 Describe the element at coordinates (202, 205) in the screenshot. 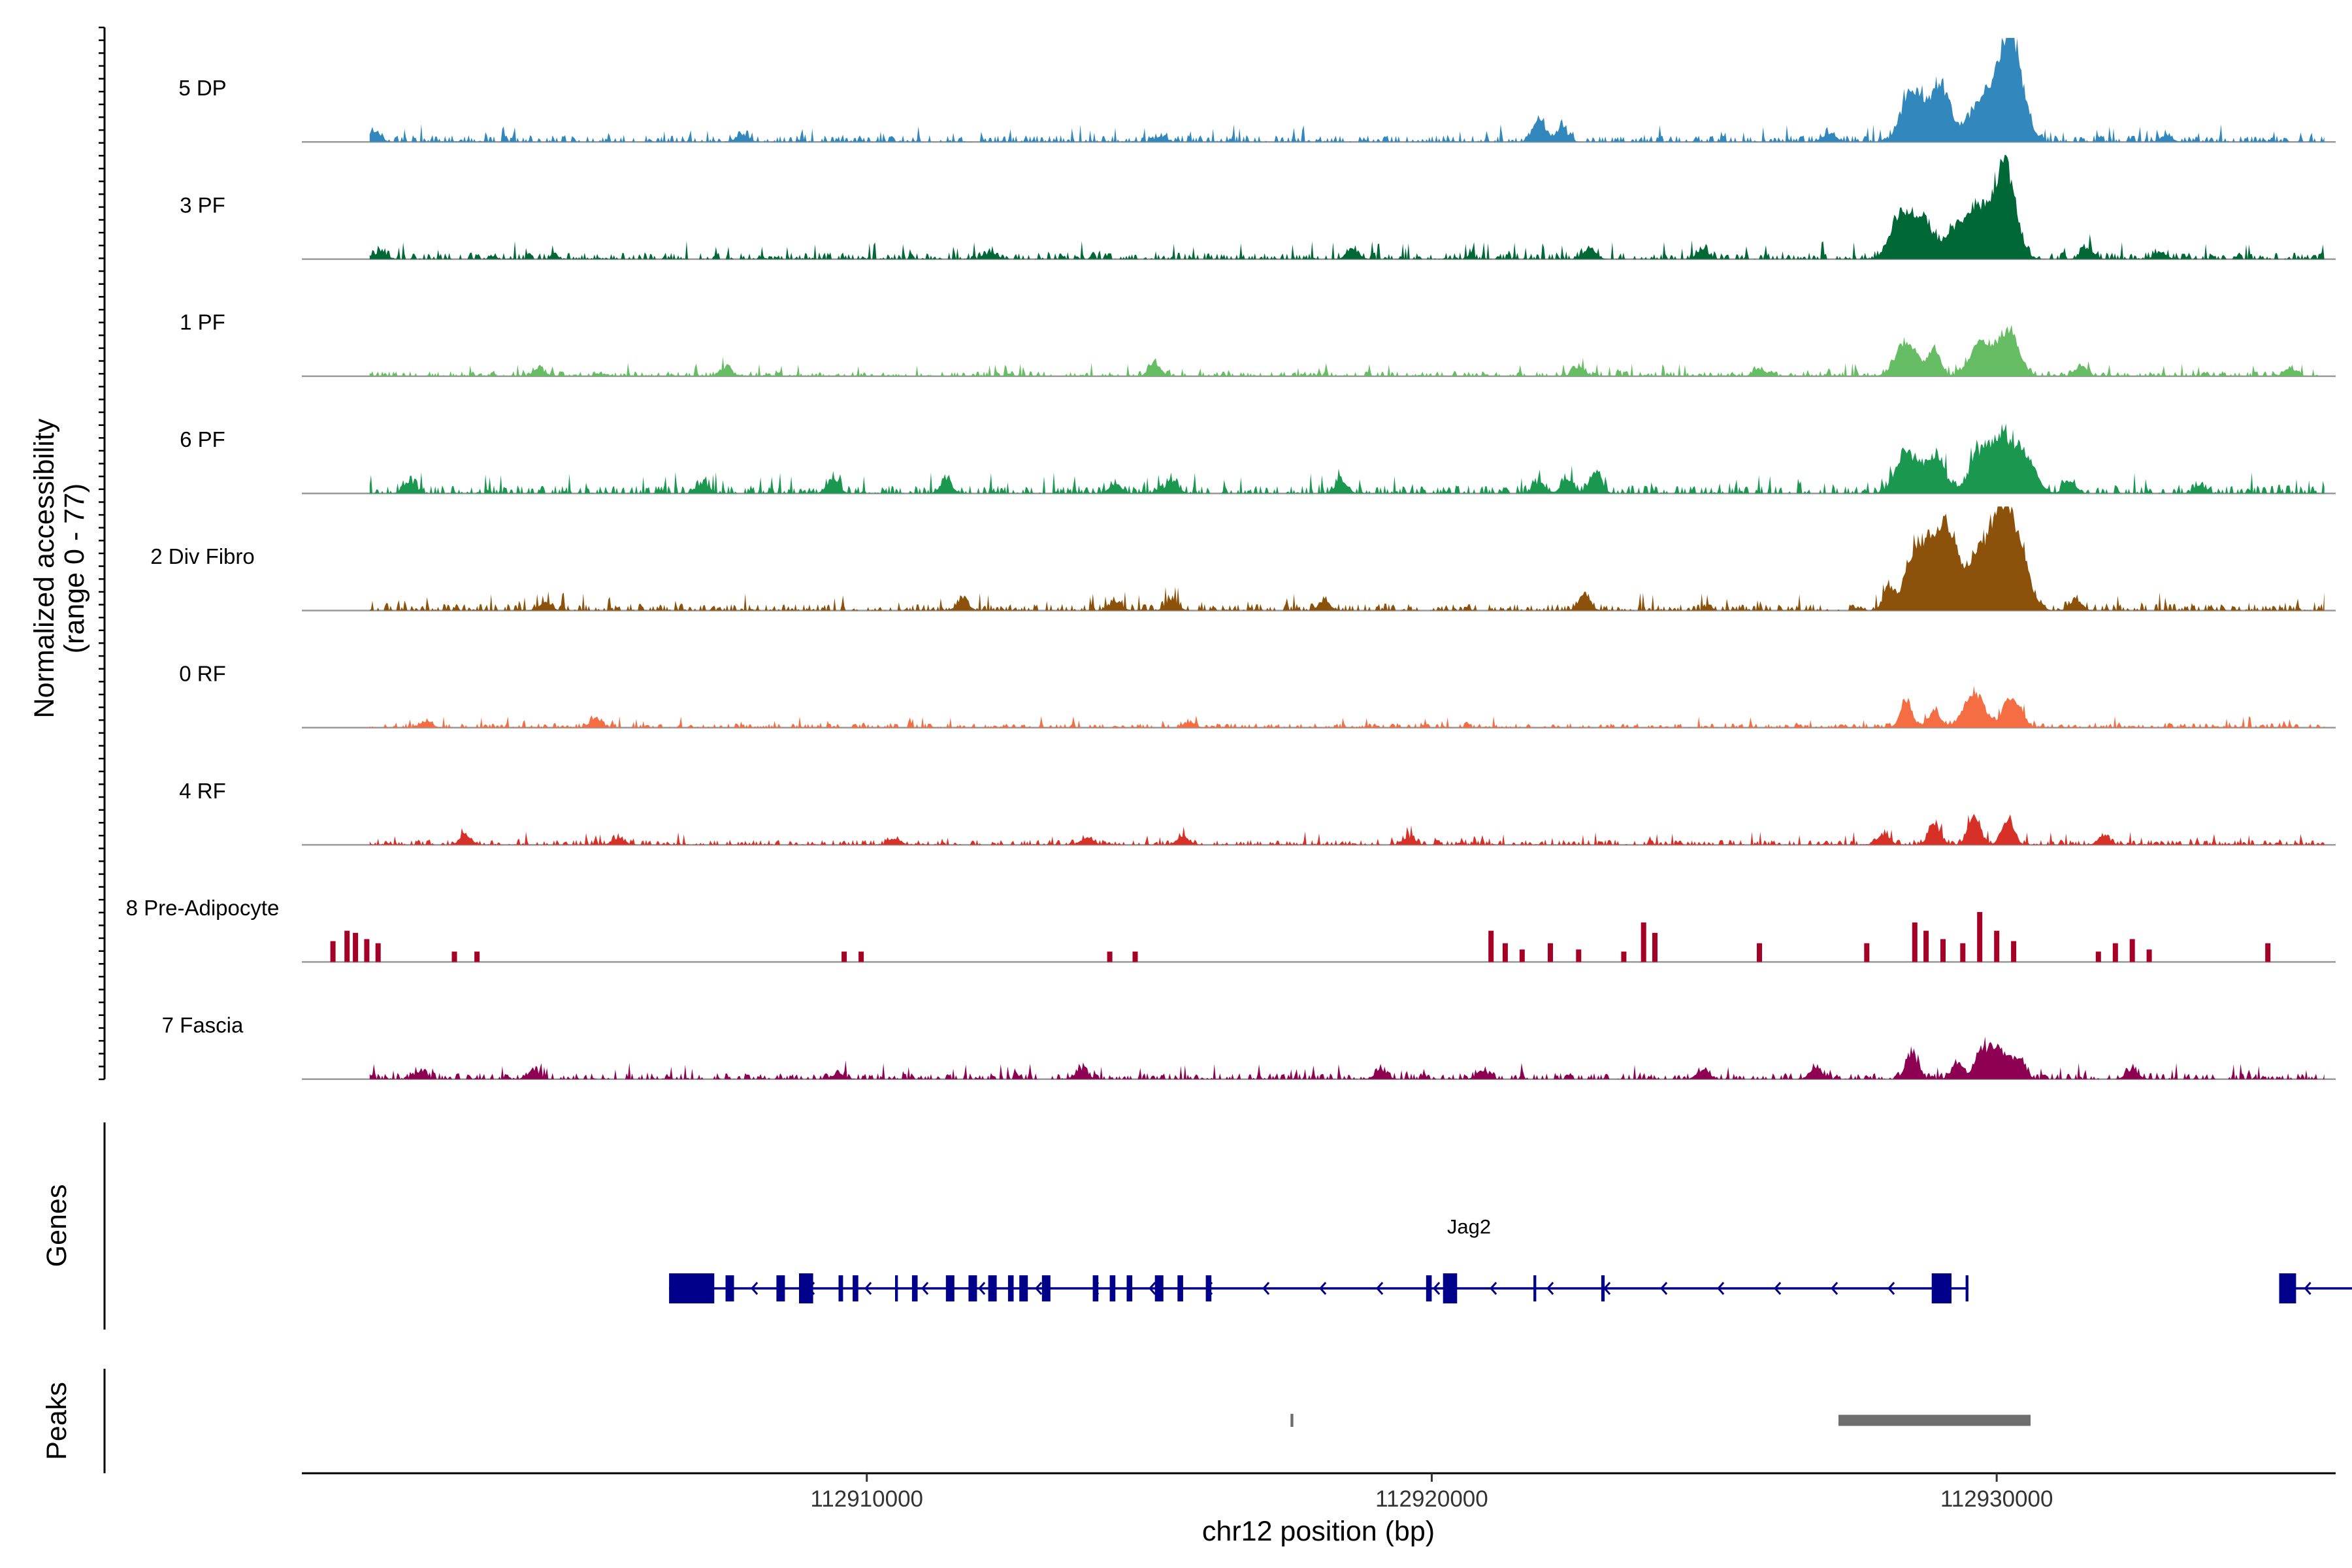

I see `track-label: 3 PF` at that location.